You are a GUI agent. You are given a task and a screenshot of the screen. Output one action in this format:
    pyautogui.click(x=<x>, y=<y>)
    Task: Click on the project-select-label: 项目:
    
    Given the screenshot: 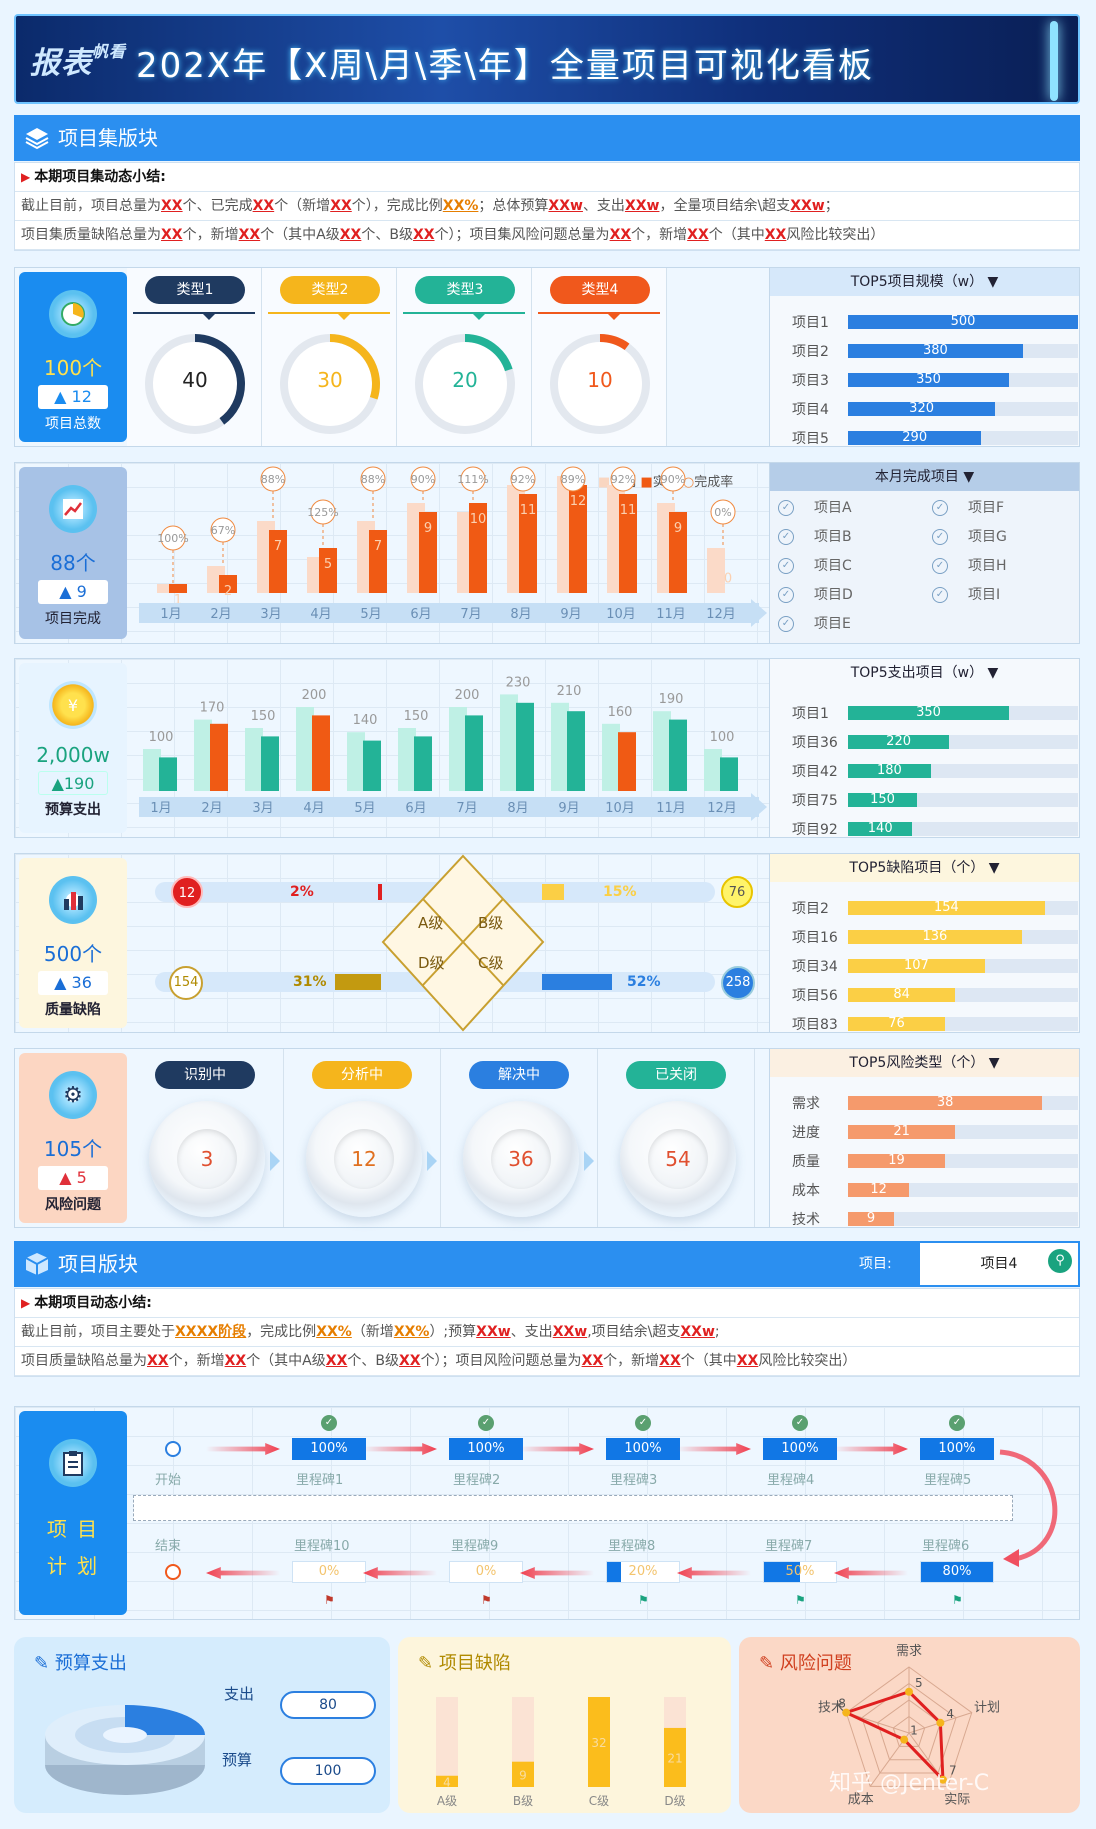 What is the action you would take?
    pyautogui.click(x=875, y=1264)
    